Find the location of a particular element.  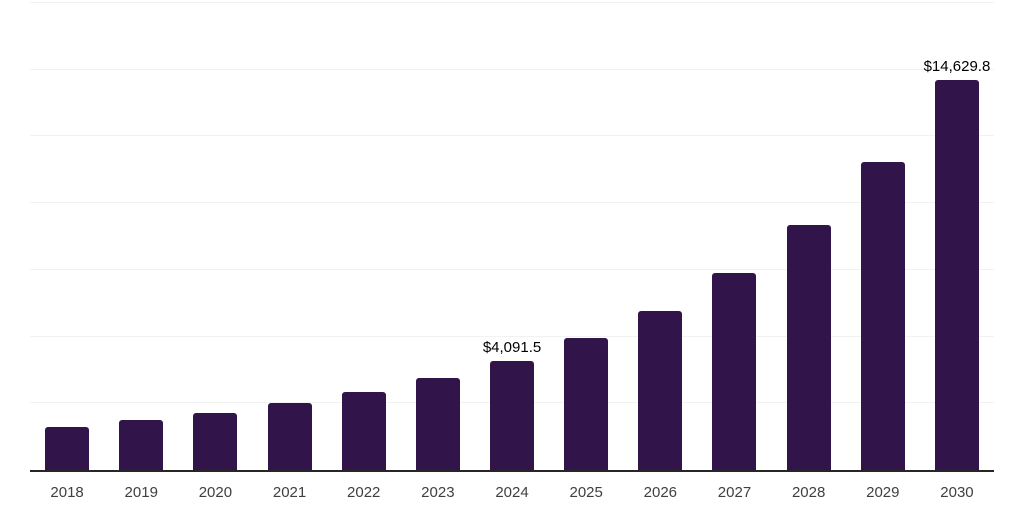

x-tick-2022: 2022 is located at coordinates (364, 492).